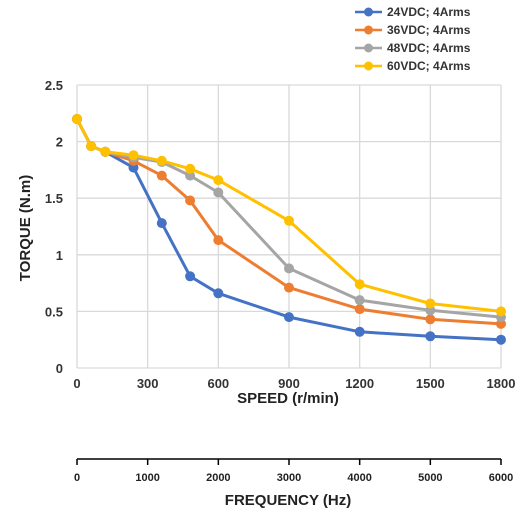 The width and height of the screenshot is (528, 527). I want to click on x-tick-label: 1200, so click(359, 383).